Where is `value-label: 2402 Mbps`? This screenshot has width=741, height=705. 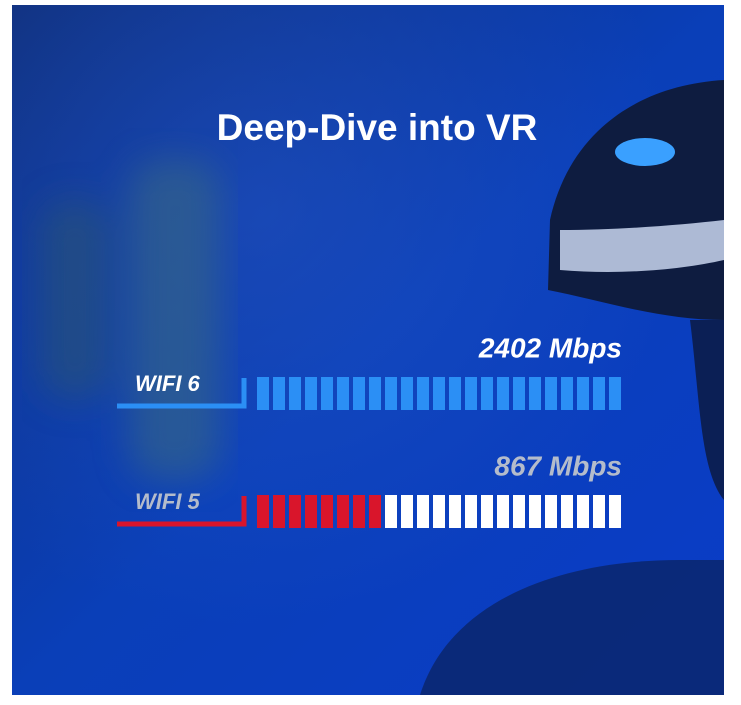 value-label: 2402 Mbps is located at coordinates (550, 347).